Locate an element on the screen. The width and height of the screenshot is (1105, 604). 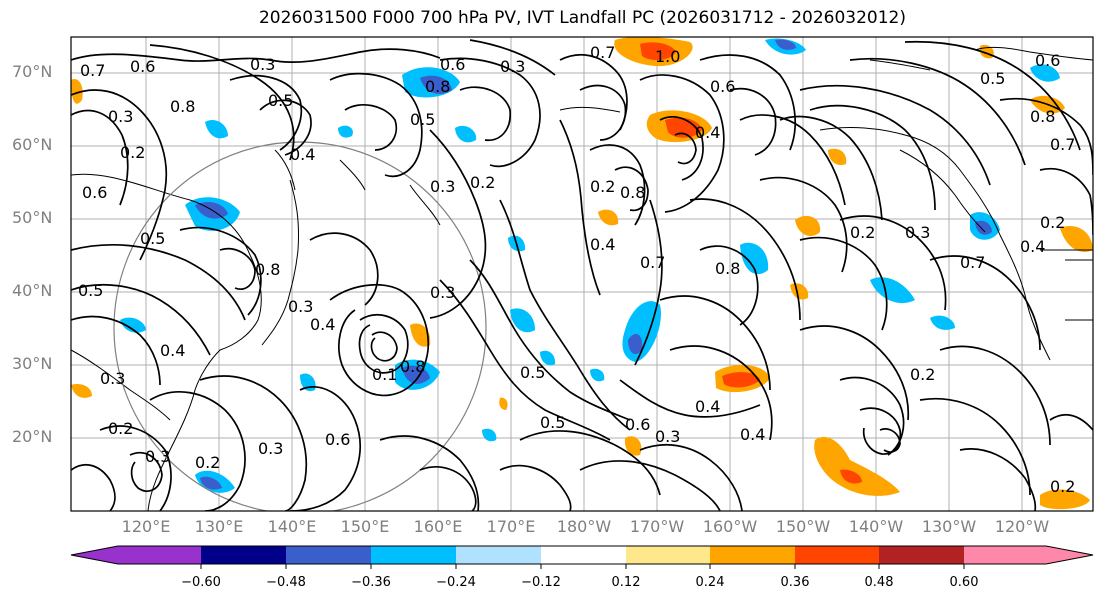
colorbar-outline is located at coordinates (582, 555).